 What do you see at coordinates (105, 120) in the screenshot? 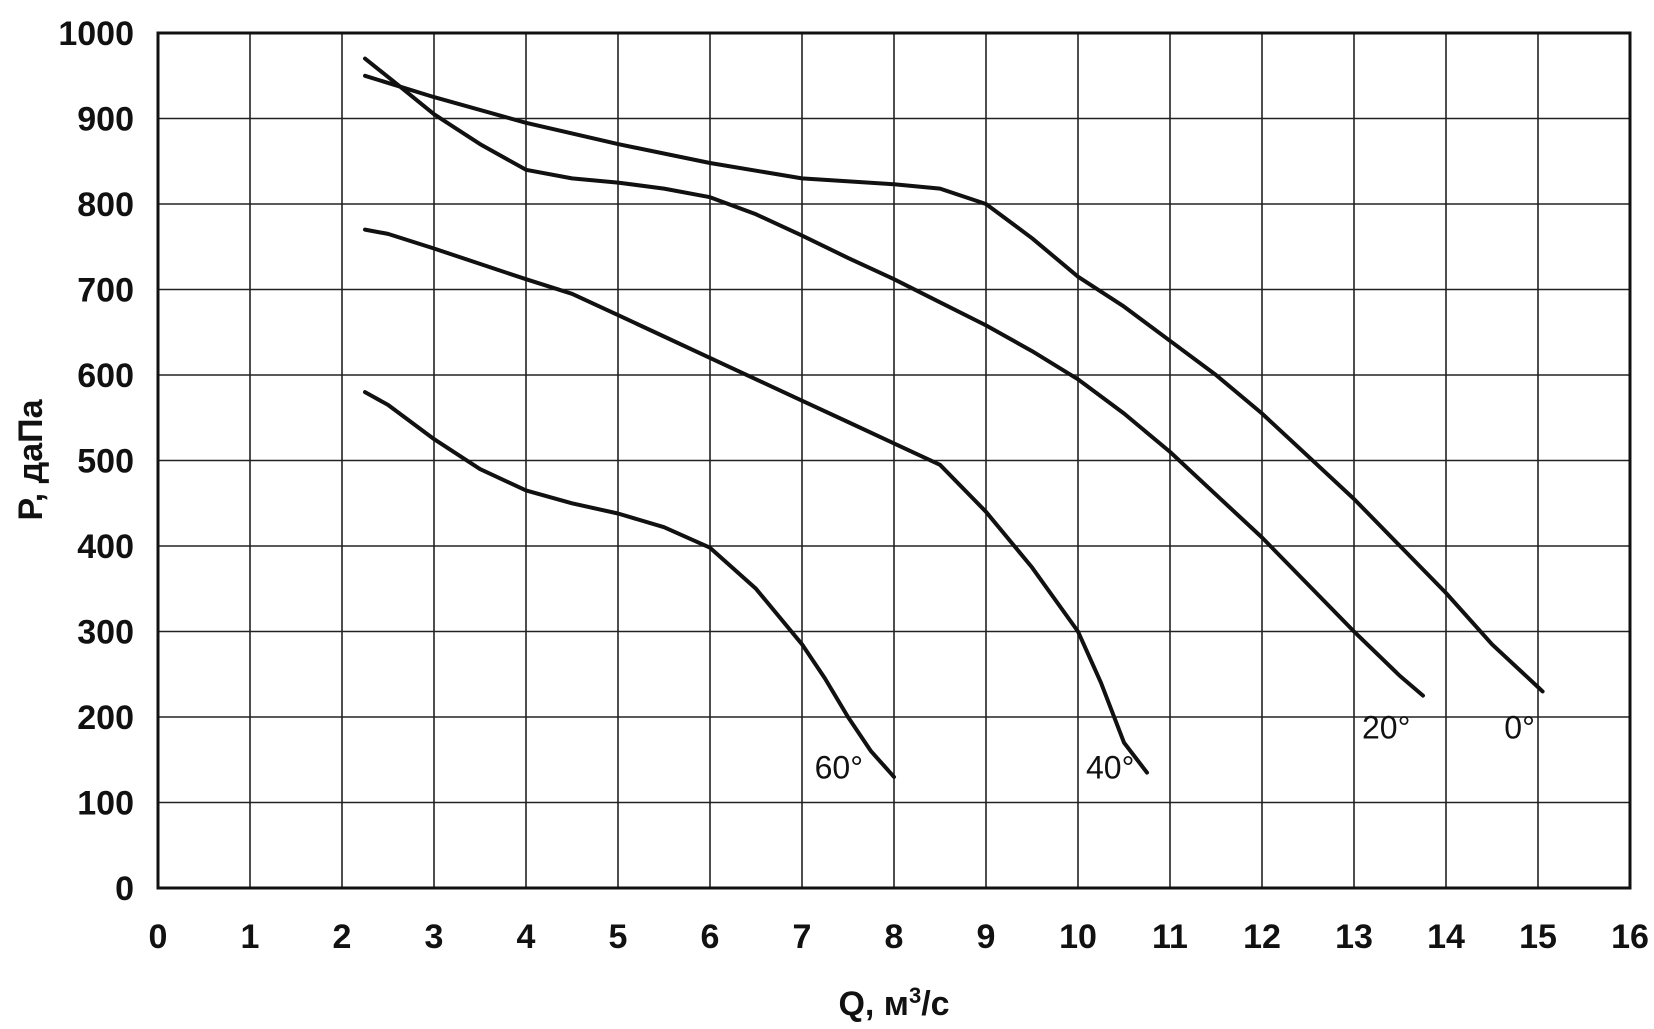
I see `y-tick-label: 900` at bounding box center [105, 120].